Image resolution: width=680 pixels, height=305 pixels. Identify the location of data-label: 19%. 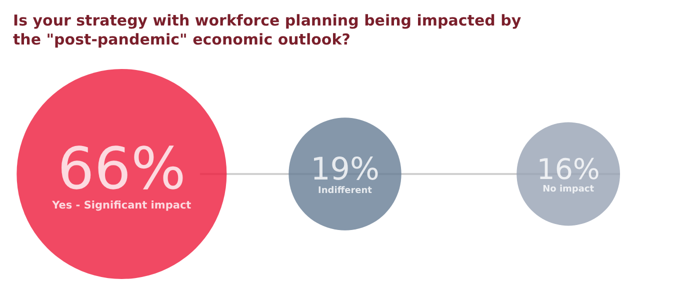
(345, 170).